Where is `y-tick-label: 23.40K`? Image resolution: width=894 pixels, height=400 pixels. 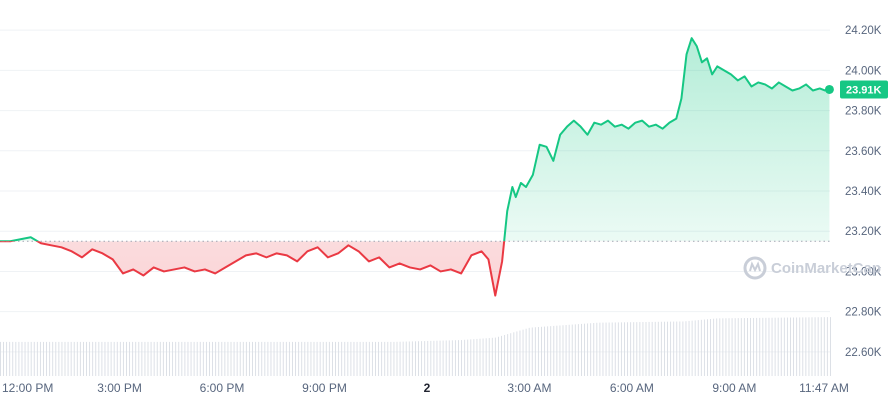 y-tick-label: 23.40K is located at coordinates (863, 192).